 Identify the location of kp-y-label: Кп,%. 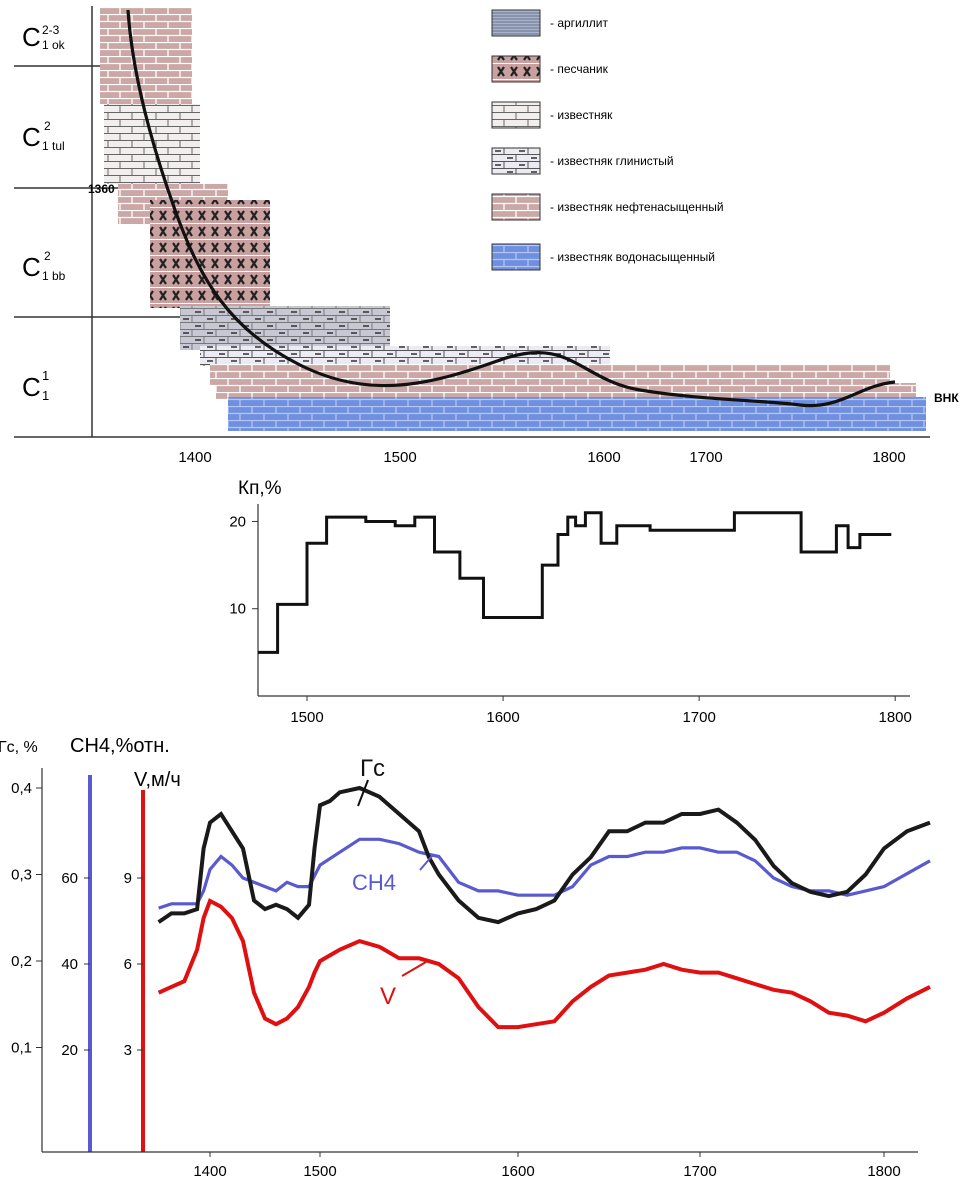
(260, 488).